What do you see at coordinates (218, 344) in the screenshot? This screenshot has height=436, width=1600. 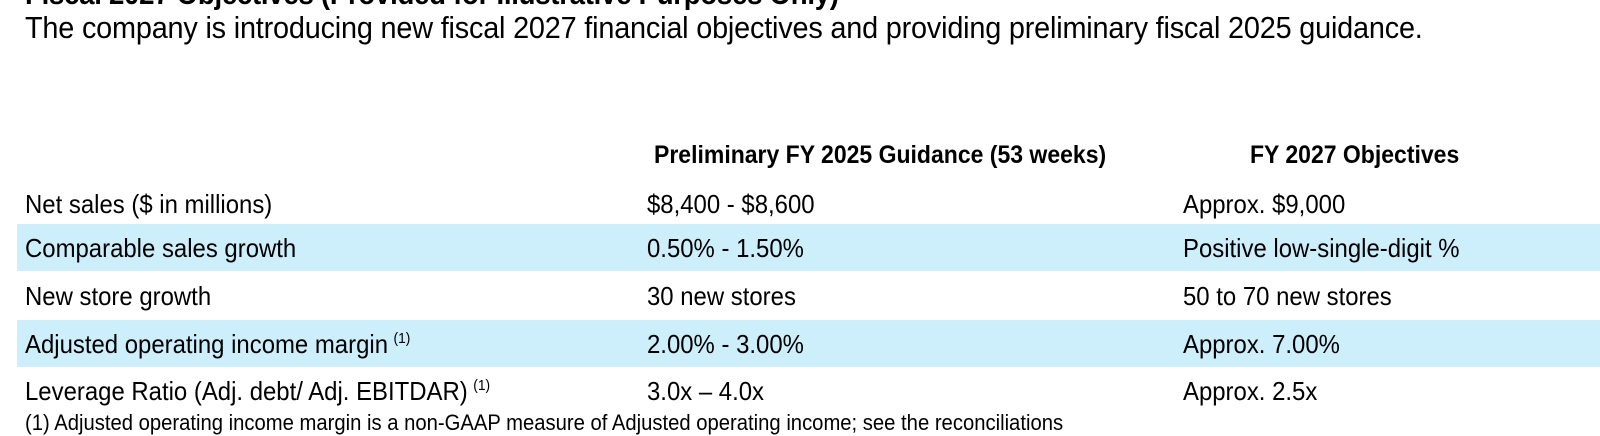 I see `metric-label: Adjusted operating income margin (1)` at bounding box center [218, 344].